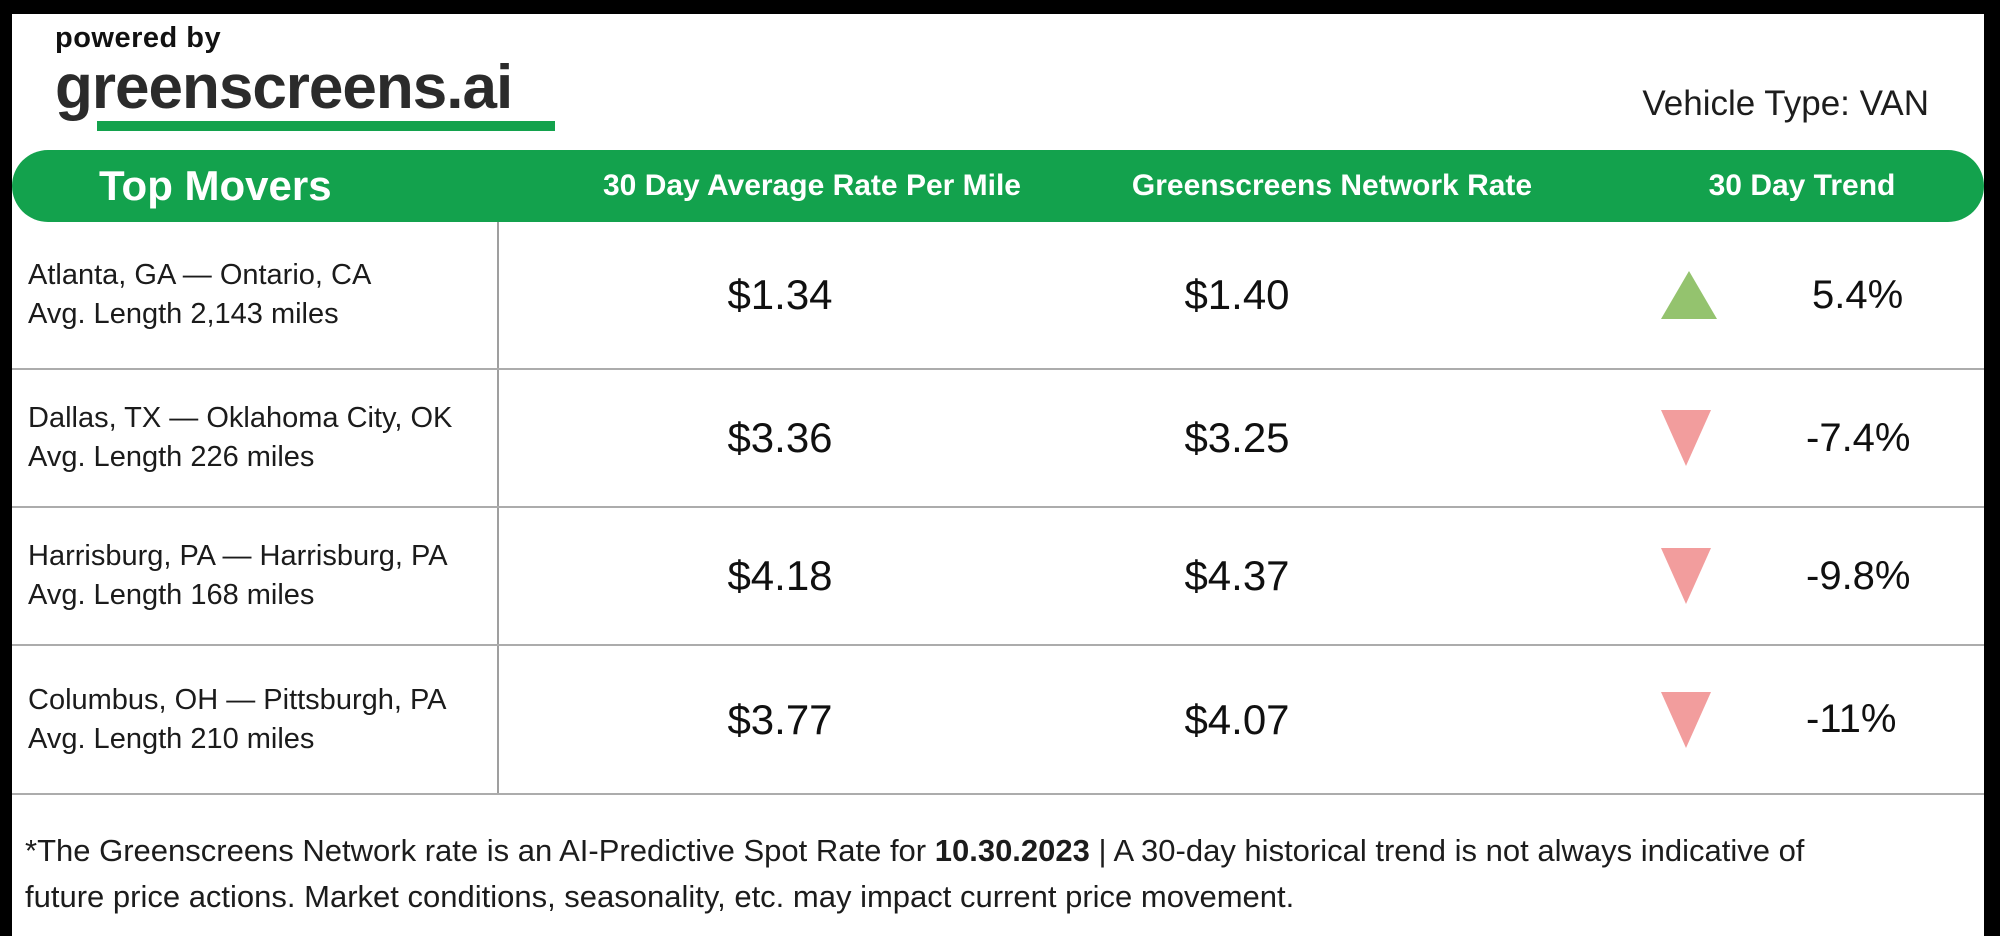 Image resolution: width=2000 pixels, height=936 pixels. I want to click on trend-value: -7.4%, so click(1858, 437).